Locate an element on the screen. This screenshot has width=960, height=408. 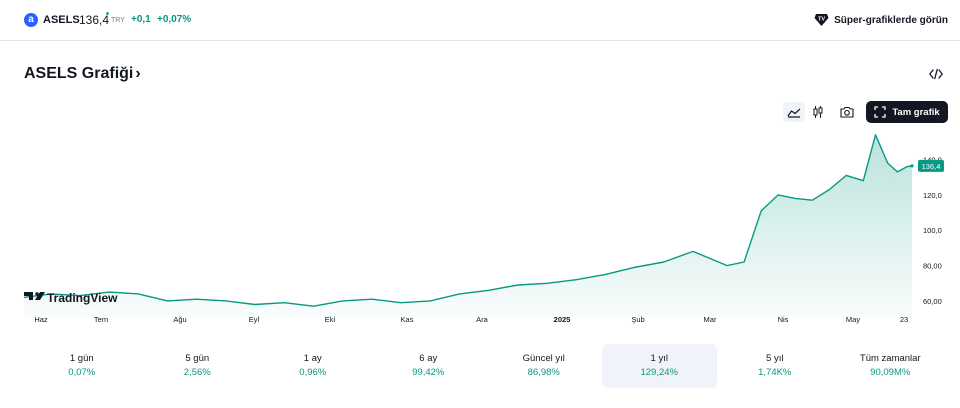
market-status-dot-icon is located at coordinates (107, 13).